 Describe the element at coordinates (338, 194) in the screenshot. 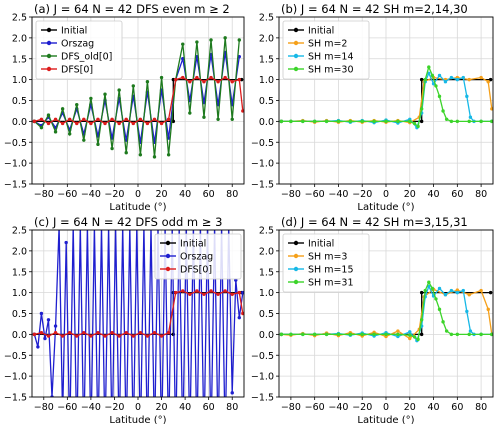

I see `x-tick-label: −40` at that location.